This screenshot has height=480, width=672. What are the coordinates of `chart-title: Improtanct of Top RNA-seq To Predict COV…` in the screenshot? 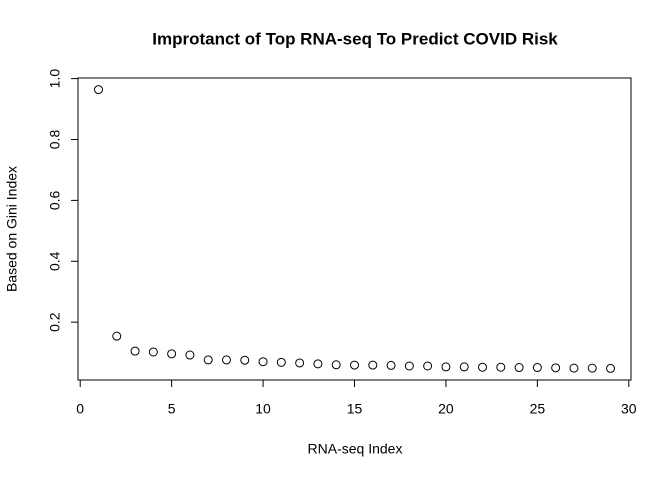 It's located at (355, 38).